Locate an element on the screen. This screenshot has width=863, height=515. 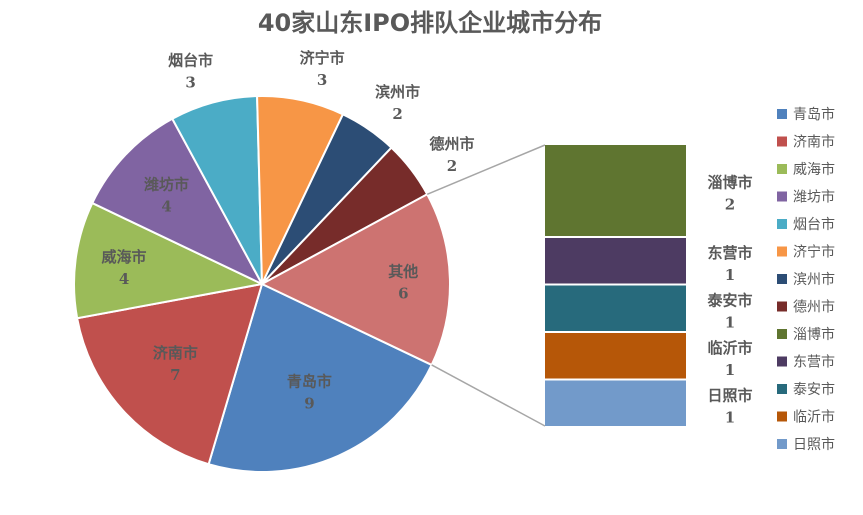
slice-label-name: 青岛市 is located at coordinates (309, 381).